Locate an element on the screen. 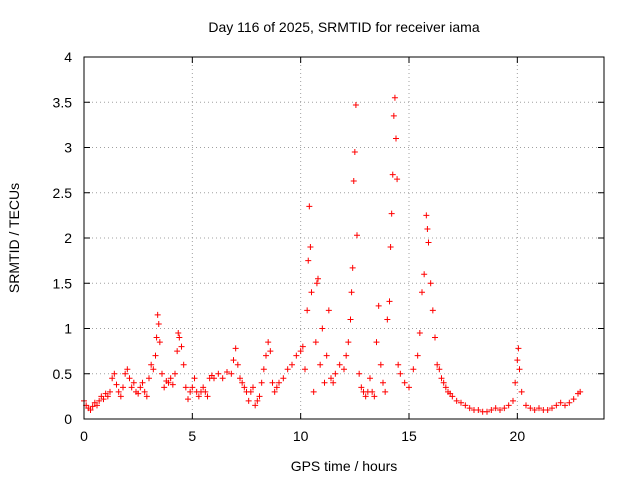  y-tick-label: 1 is located at coordinates (68, 329).